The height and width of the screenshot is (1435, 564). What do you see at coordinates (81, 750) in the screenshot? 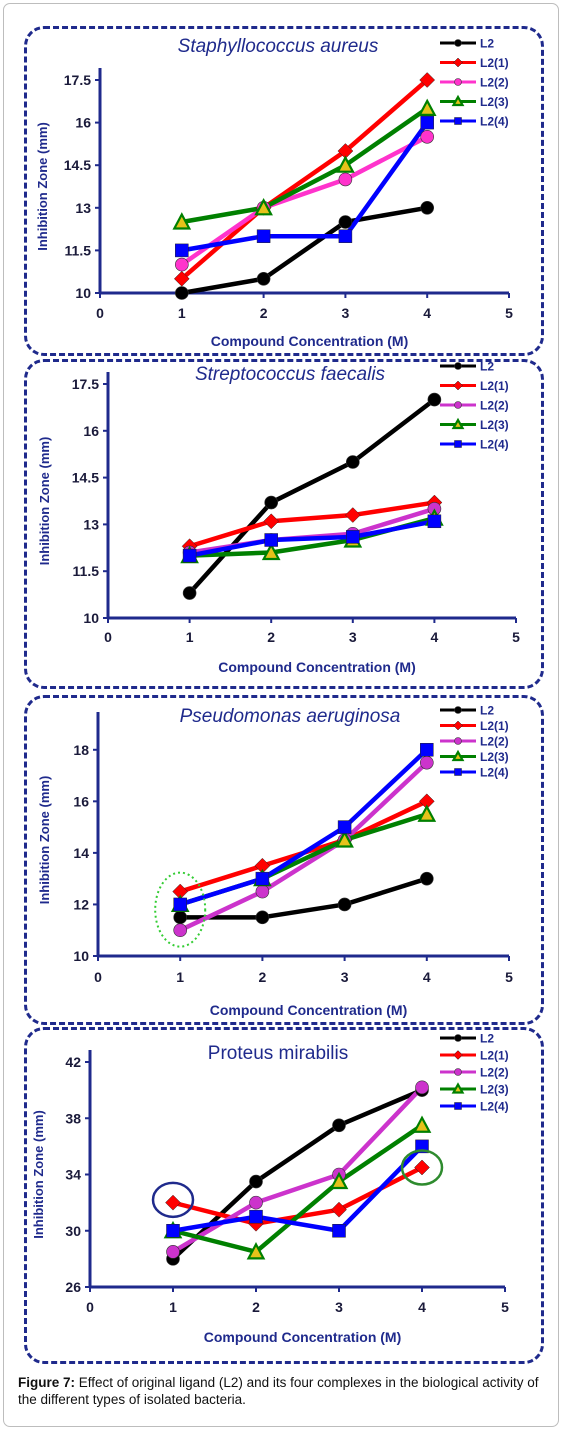
I see `y-tick-label: 18` at bounding box center [81, 750].